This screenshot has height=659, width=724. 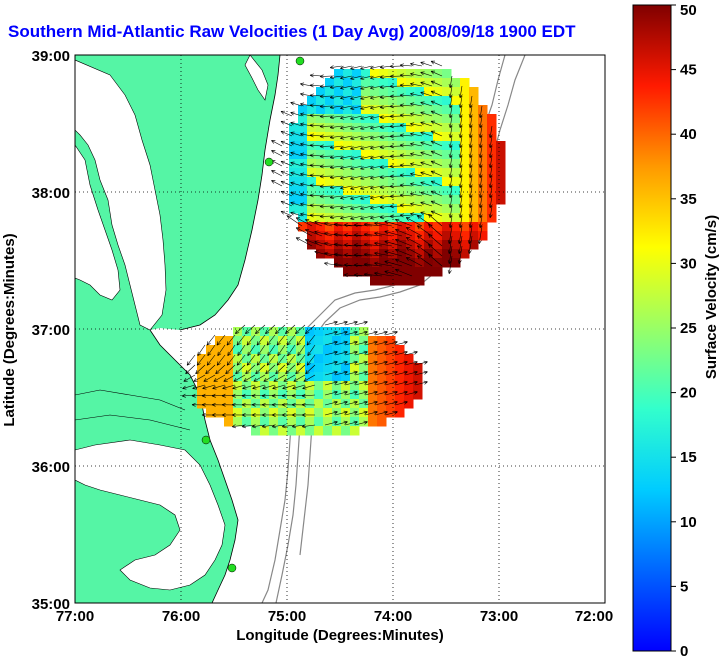 I want to click on radar-station, so click(x=269, y=162).